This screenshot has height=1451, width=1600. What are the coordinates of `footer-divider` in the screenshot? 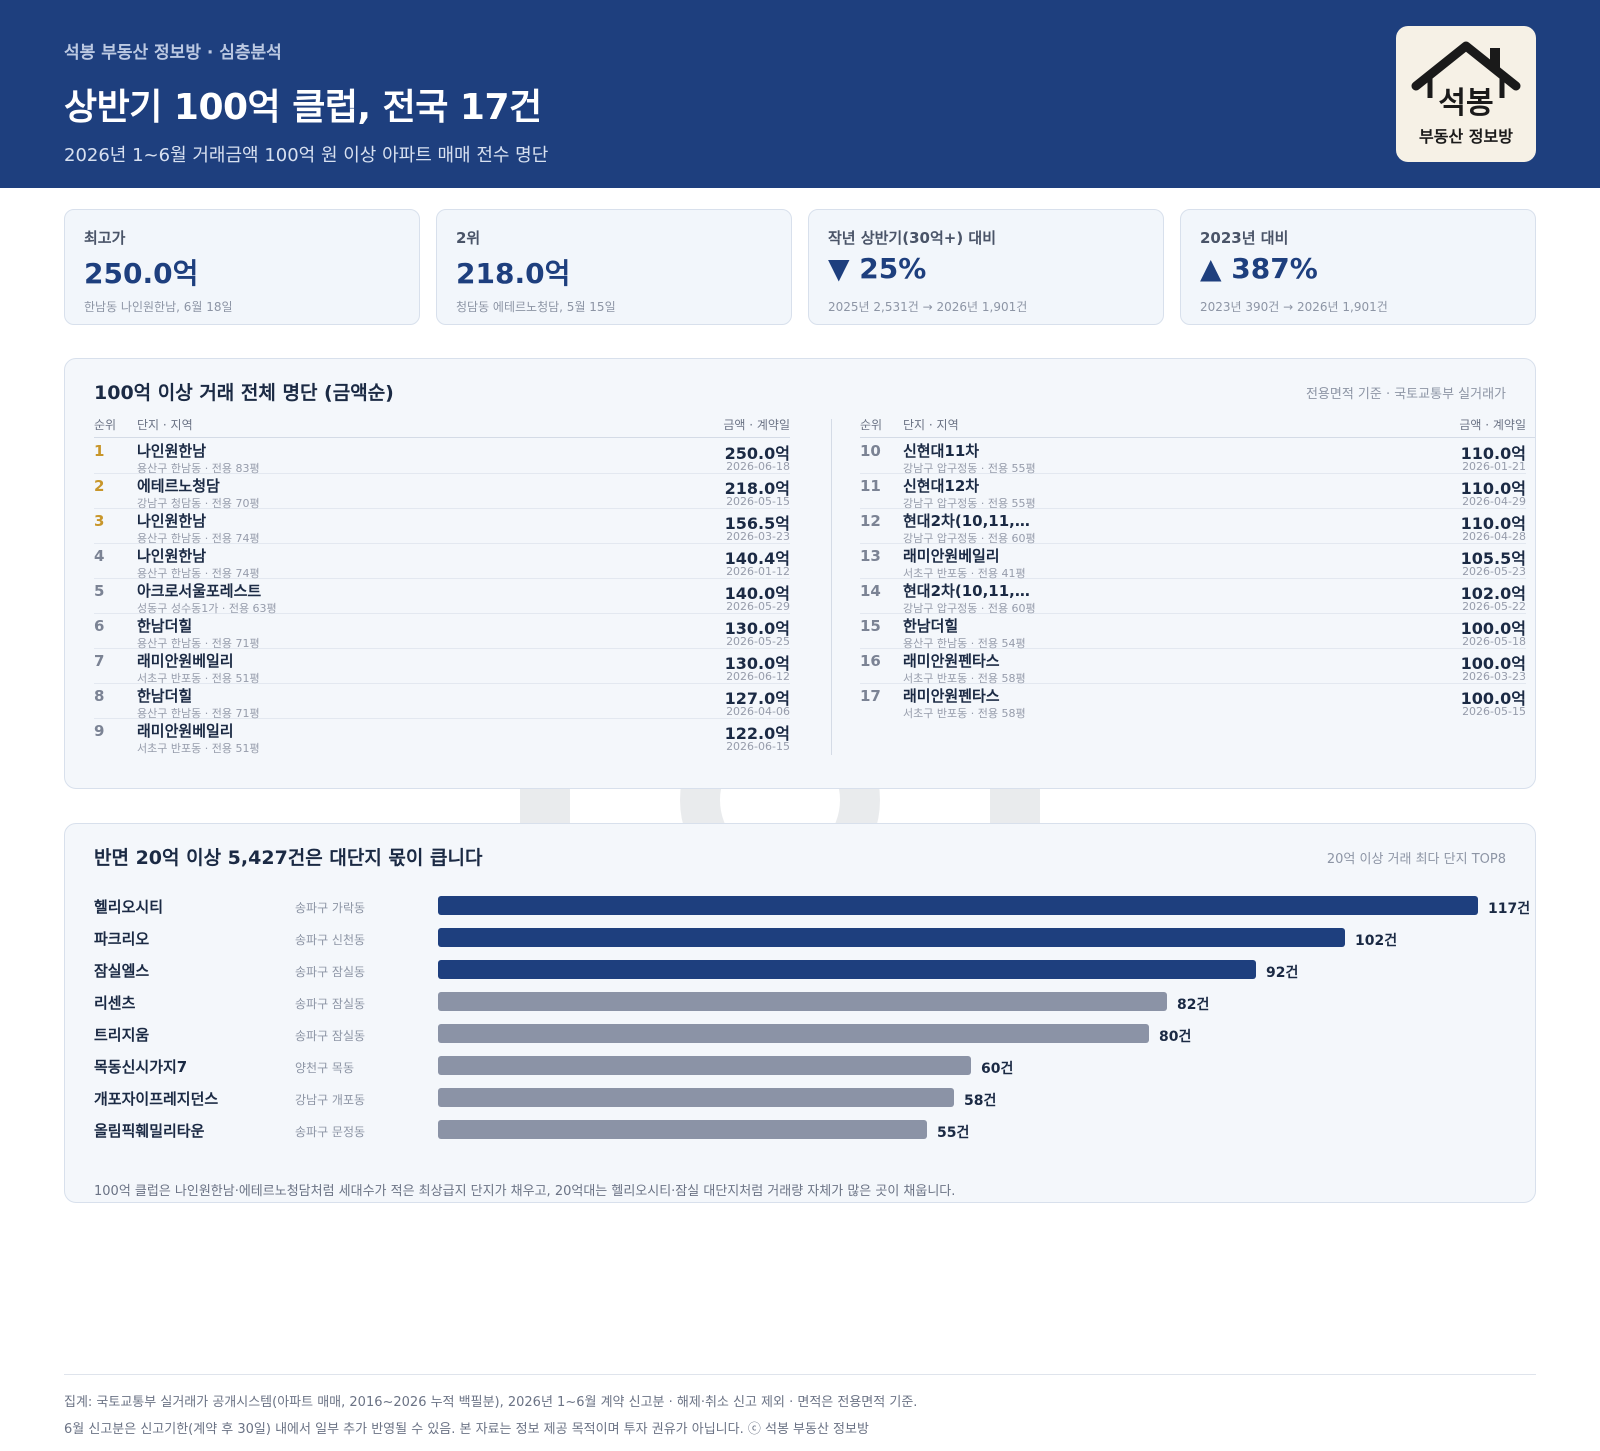 It's located at (800, 1374).